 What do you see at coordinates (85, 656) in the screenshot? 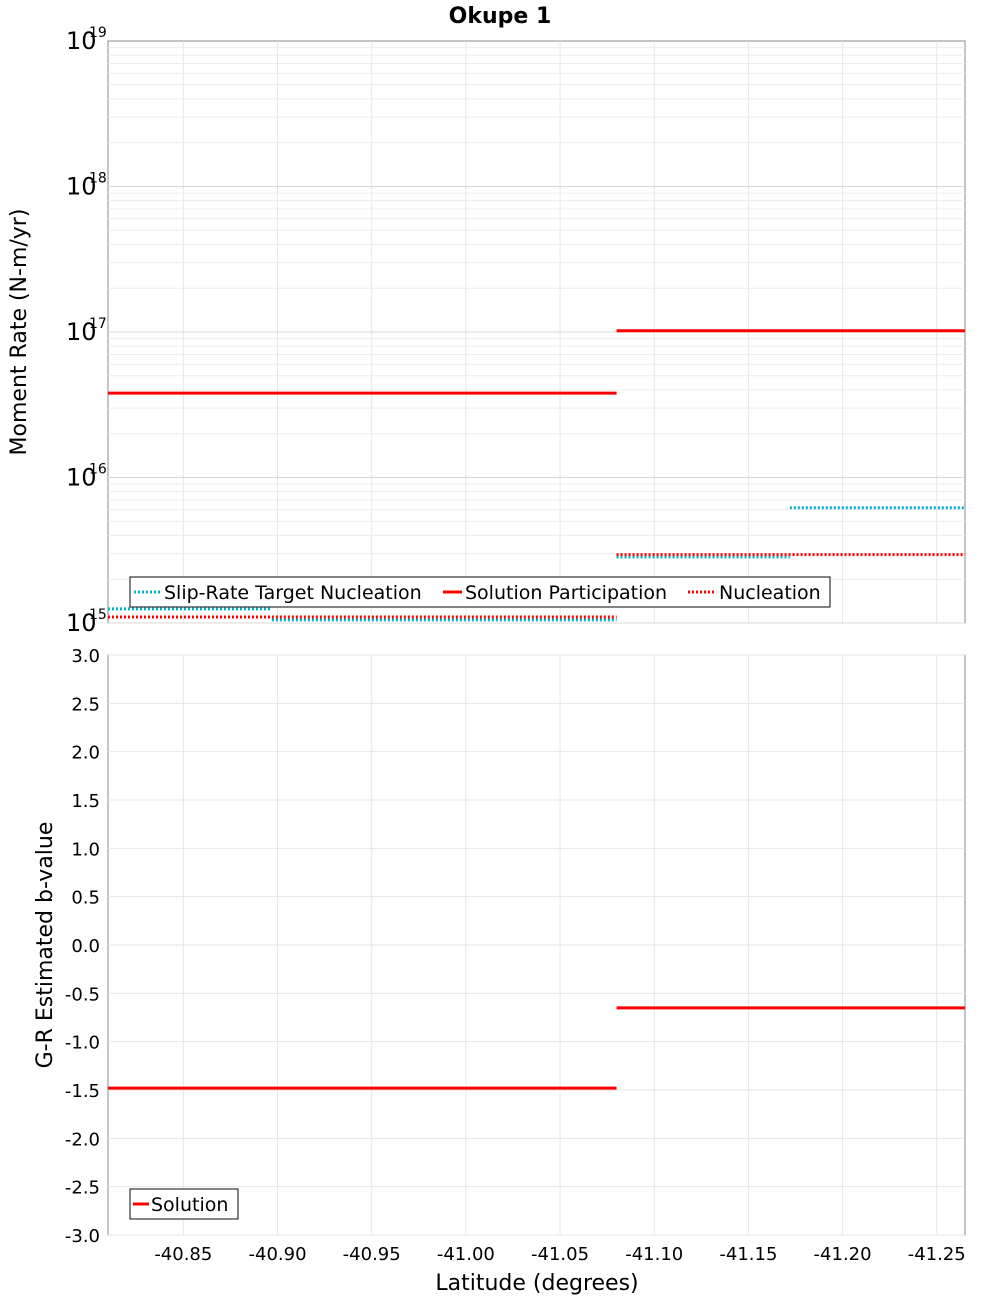
I see `b-value-y-tick-label: 3.0` at bounding box center [85, 656].